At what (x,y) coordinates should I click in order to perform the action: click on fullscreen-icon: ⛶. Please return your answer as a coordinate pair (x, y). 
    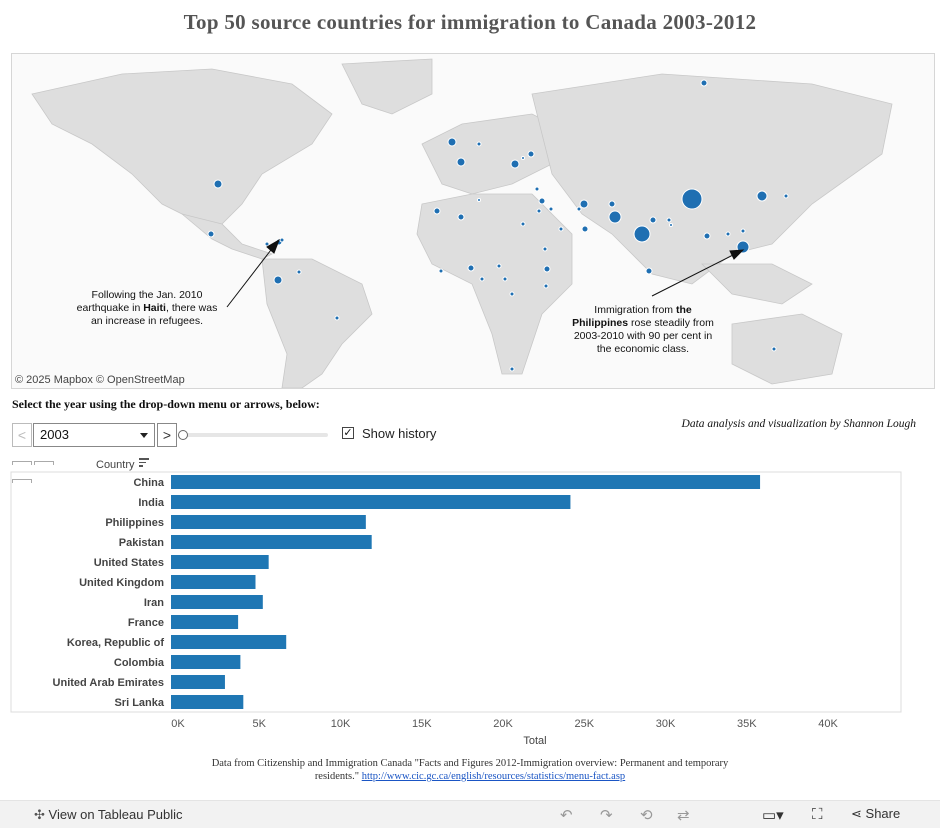
    Looking at the image, I should click on (817, 814).